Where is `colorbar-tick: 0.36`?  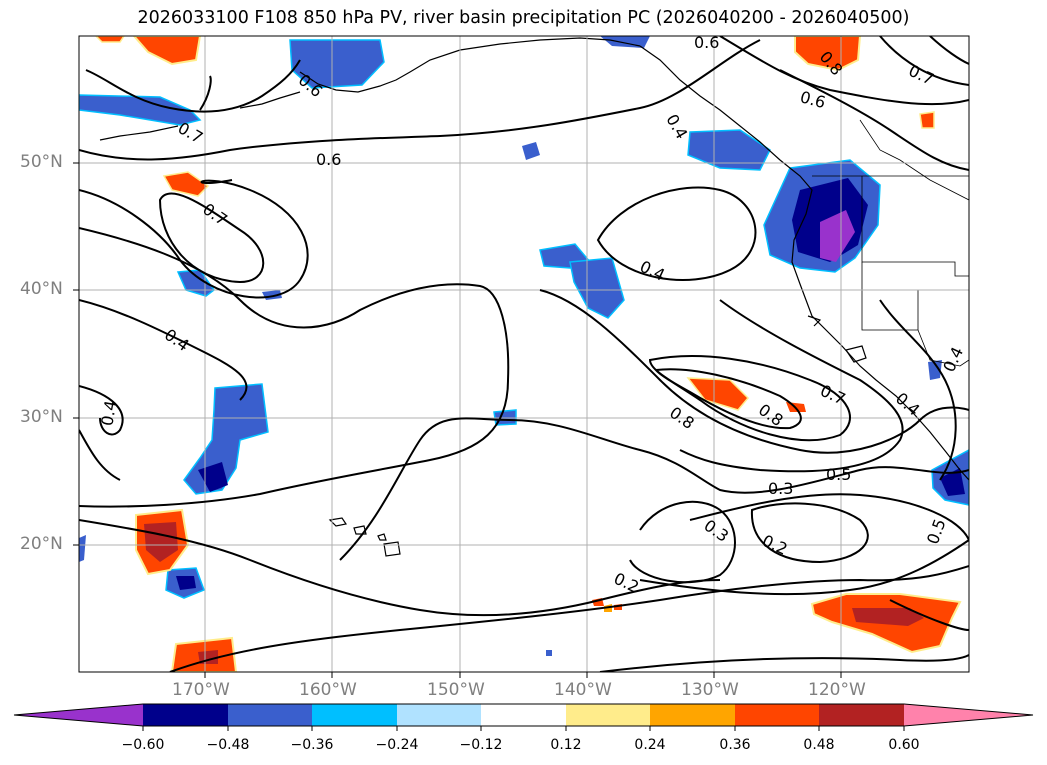
colorbar-tick: 0.36 is located at coordinates (735, 745).